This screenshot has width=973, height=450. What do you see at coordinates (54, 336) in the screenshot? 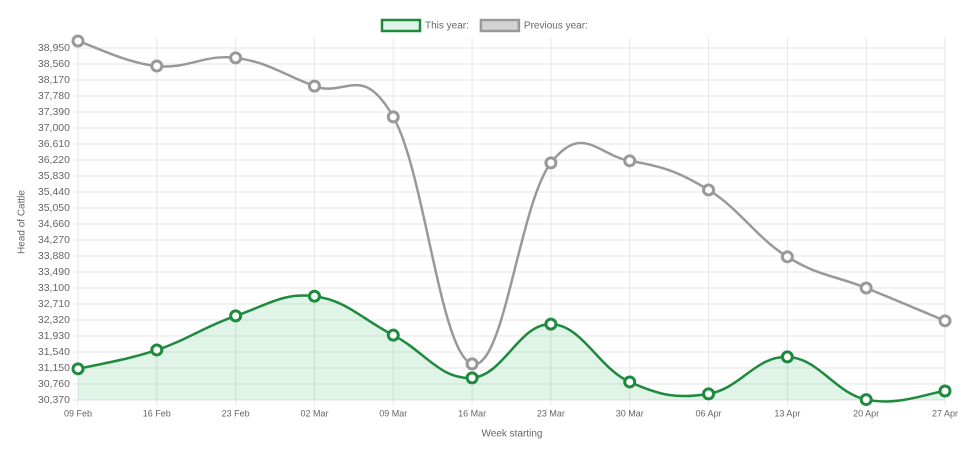
I see `y-tick-label: 31,930` at bounding box center [54, 336].